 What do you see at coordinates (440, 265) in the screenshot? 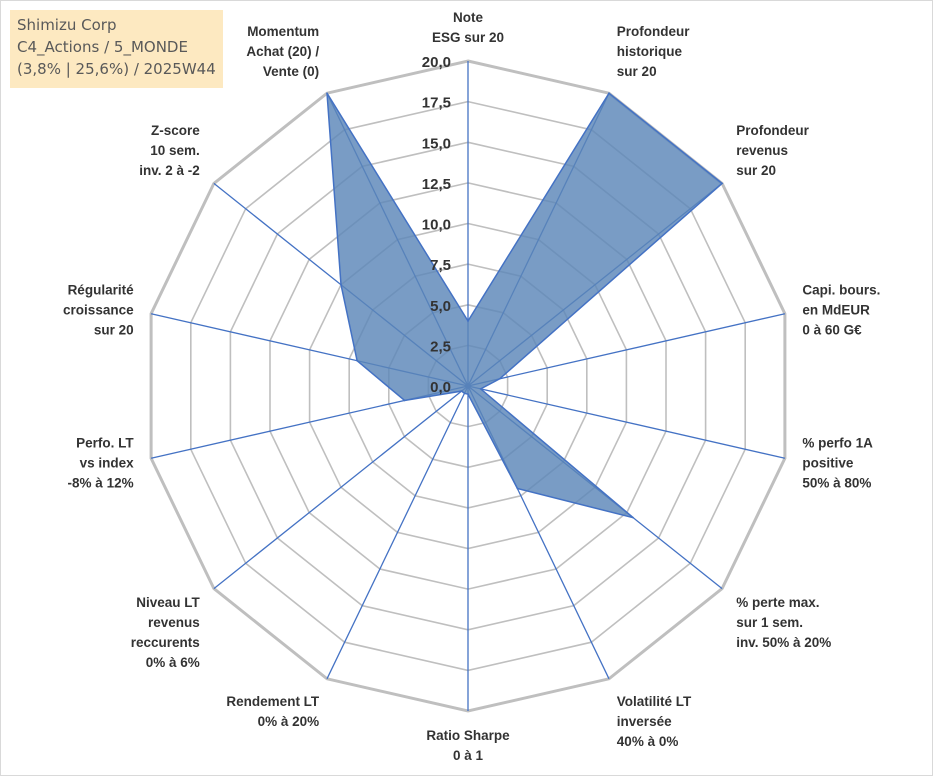
I see `tick-label-3: 7,5` at bounding box center [440, 265].